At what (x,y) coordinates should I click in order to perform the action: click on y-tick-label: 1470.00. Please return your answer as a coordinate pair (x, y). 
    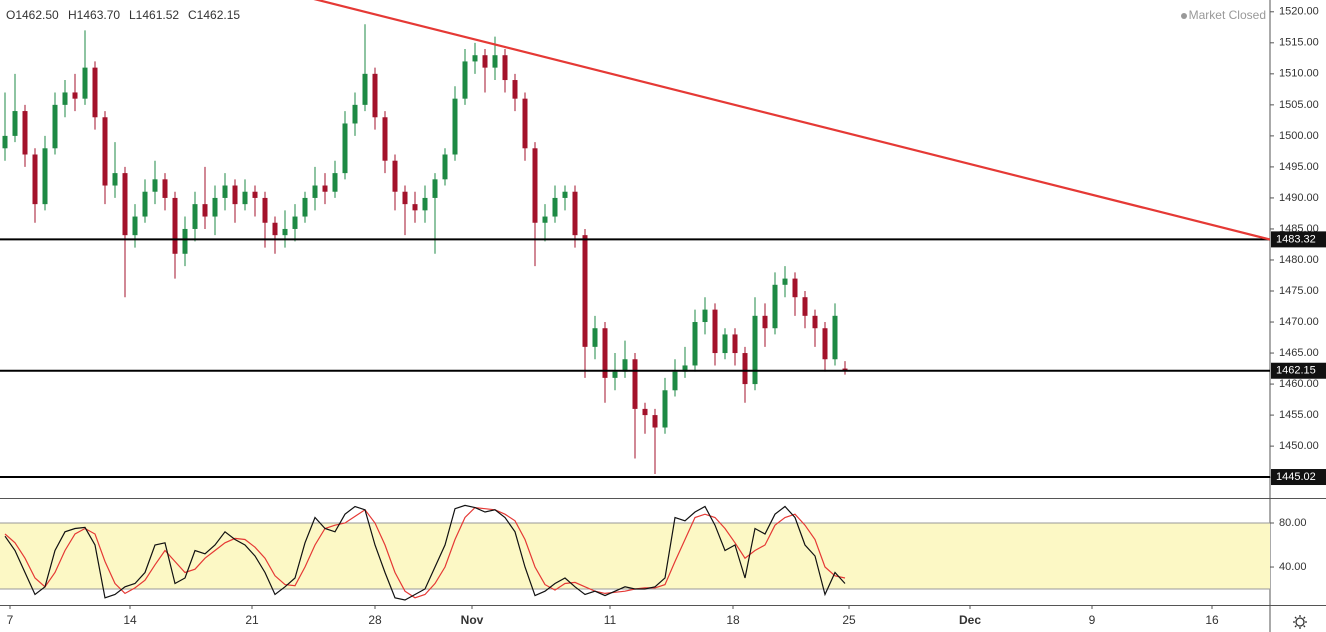
    Looking at the image, I should click on (1299, 322).